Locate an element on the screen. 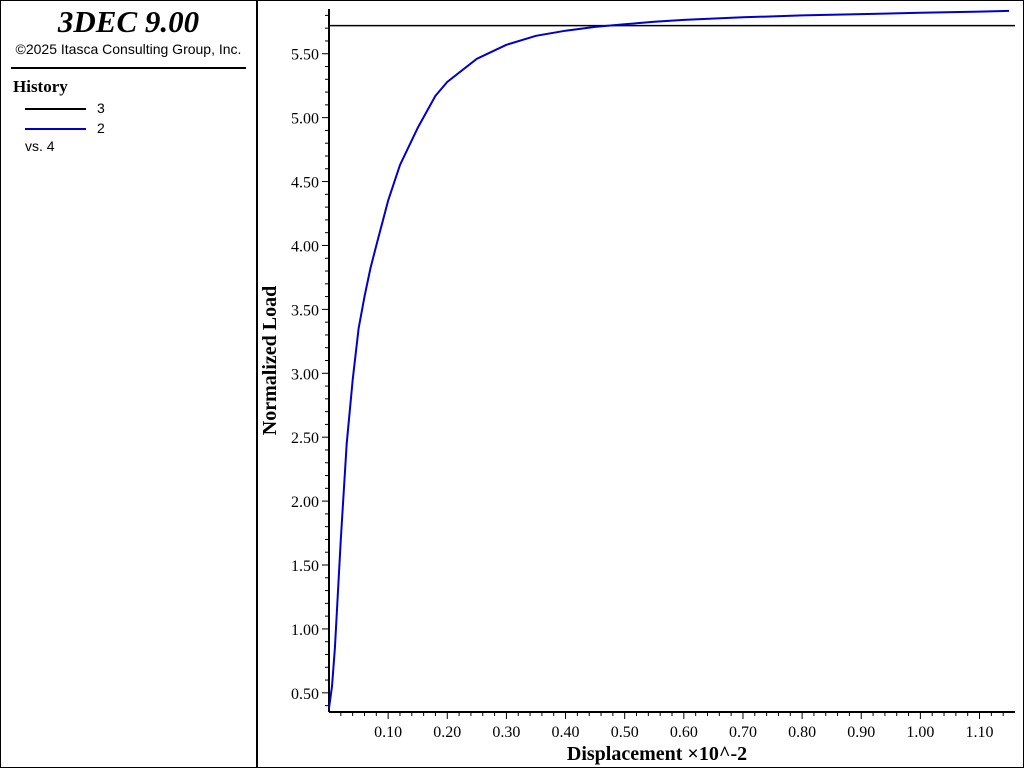  y-axis-title: Normalized Load is located at coordinates (270, 360).